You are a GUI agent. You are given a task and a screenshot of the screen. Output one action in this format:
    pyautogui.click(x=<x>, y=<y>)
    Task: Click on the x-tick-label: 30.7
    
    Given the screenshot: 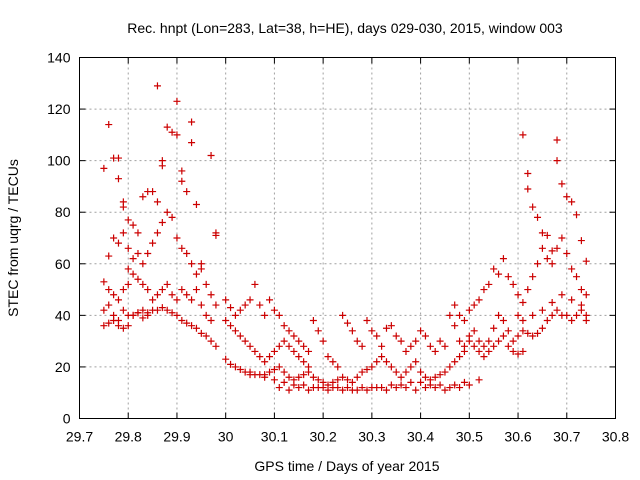 What is the action you would take?
    pyautogui.click(x=566, y=437)
    